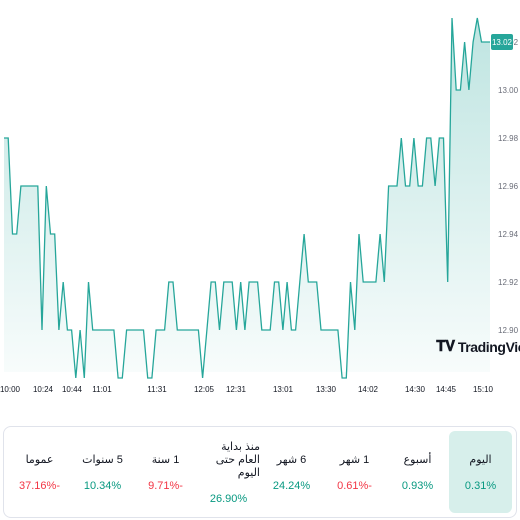 The image size is (520, 520). What do you see at coordinates (417, 459) in the screenshot?
I see `period-label: أسبوع` at bounding box center [417, 459].